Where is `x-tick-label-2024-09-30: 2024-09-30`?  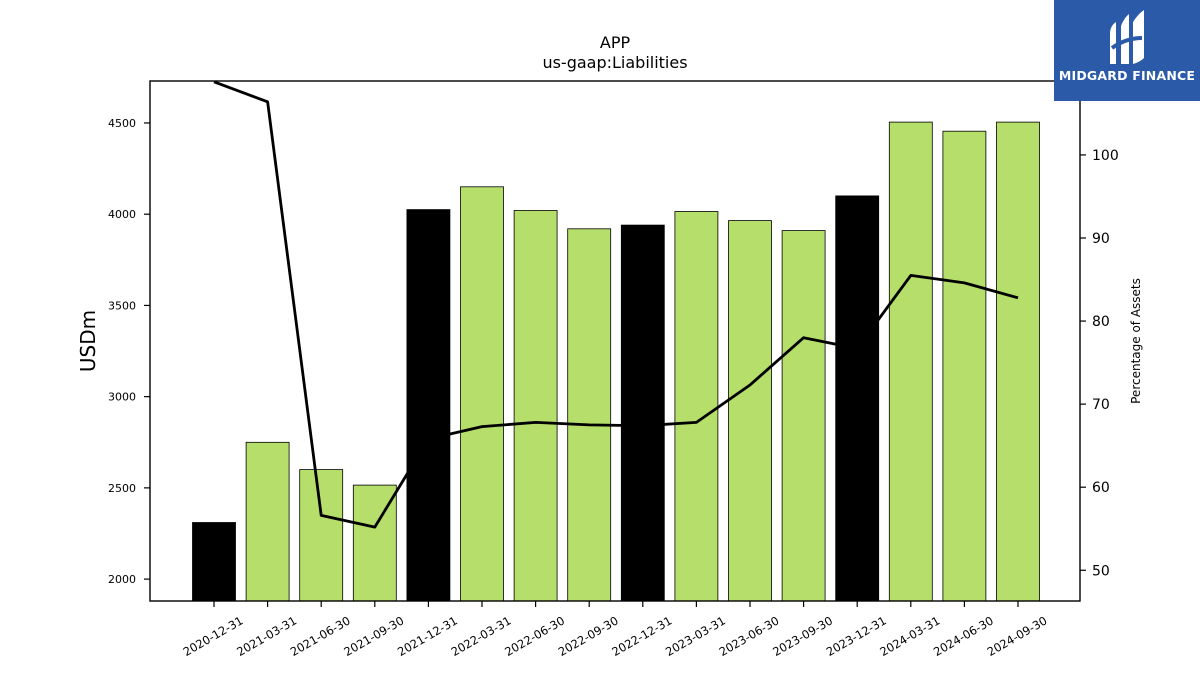 x-tick-label-2024-09-30: 2024-09-30 is located at coordinates (1017, 636).